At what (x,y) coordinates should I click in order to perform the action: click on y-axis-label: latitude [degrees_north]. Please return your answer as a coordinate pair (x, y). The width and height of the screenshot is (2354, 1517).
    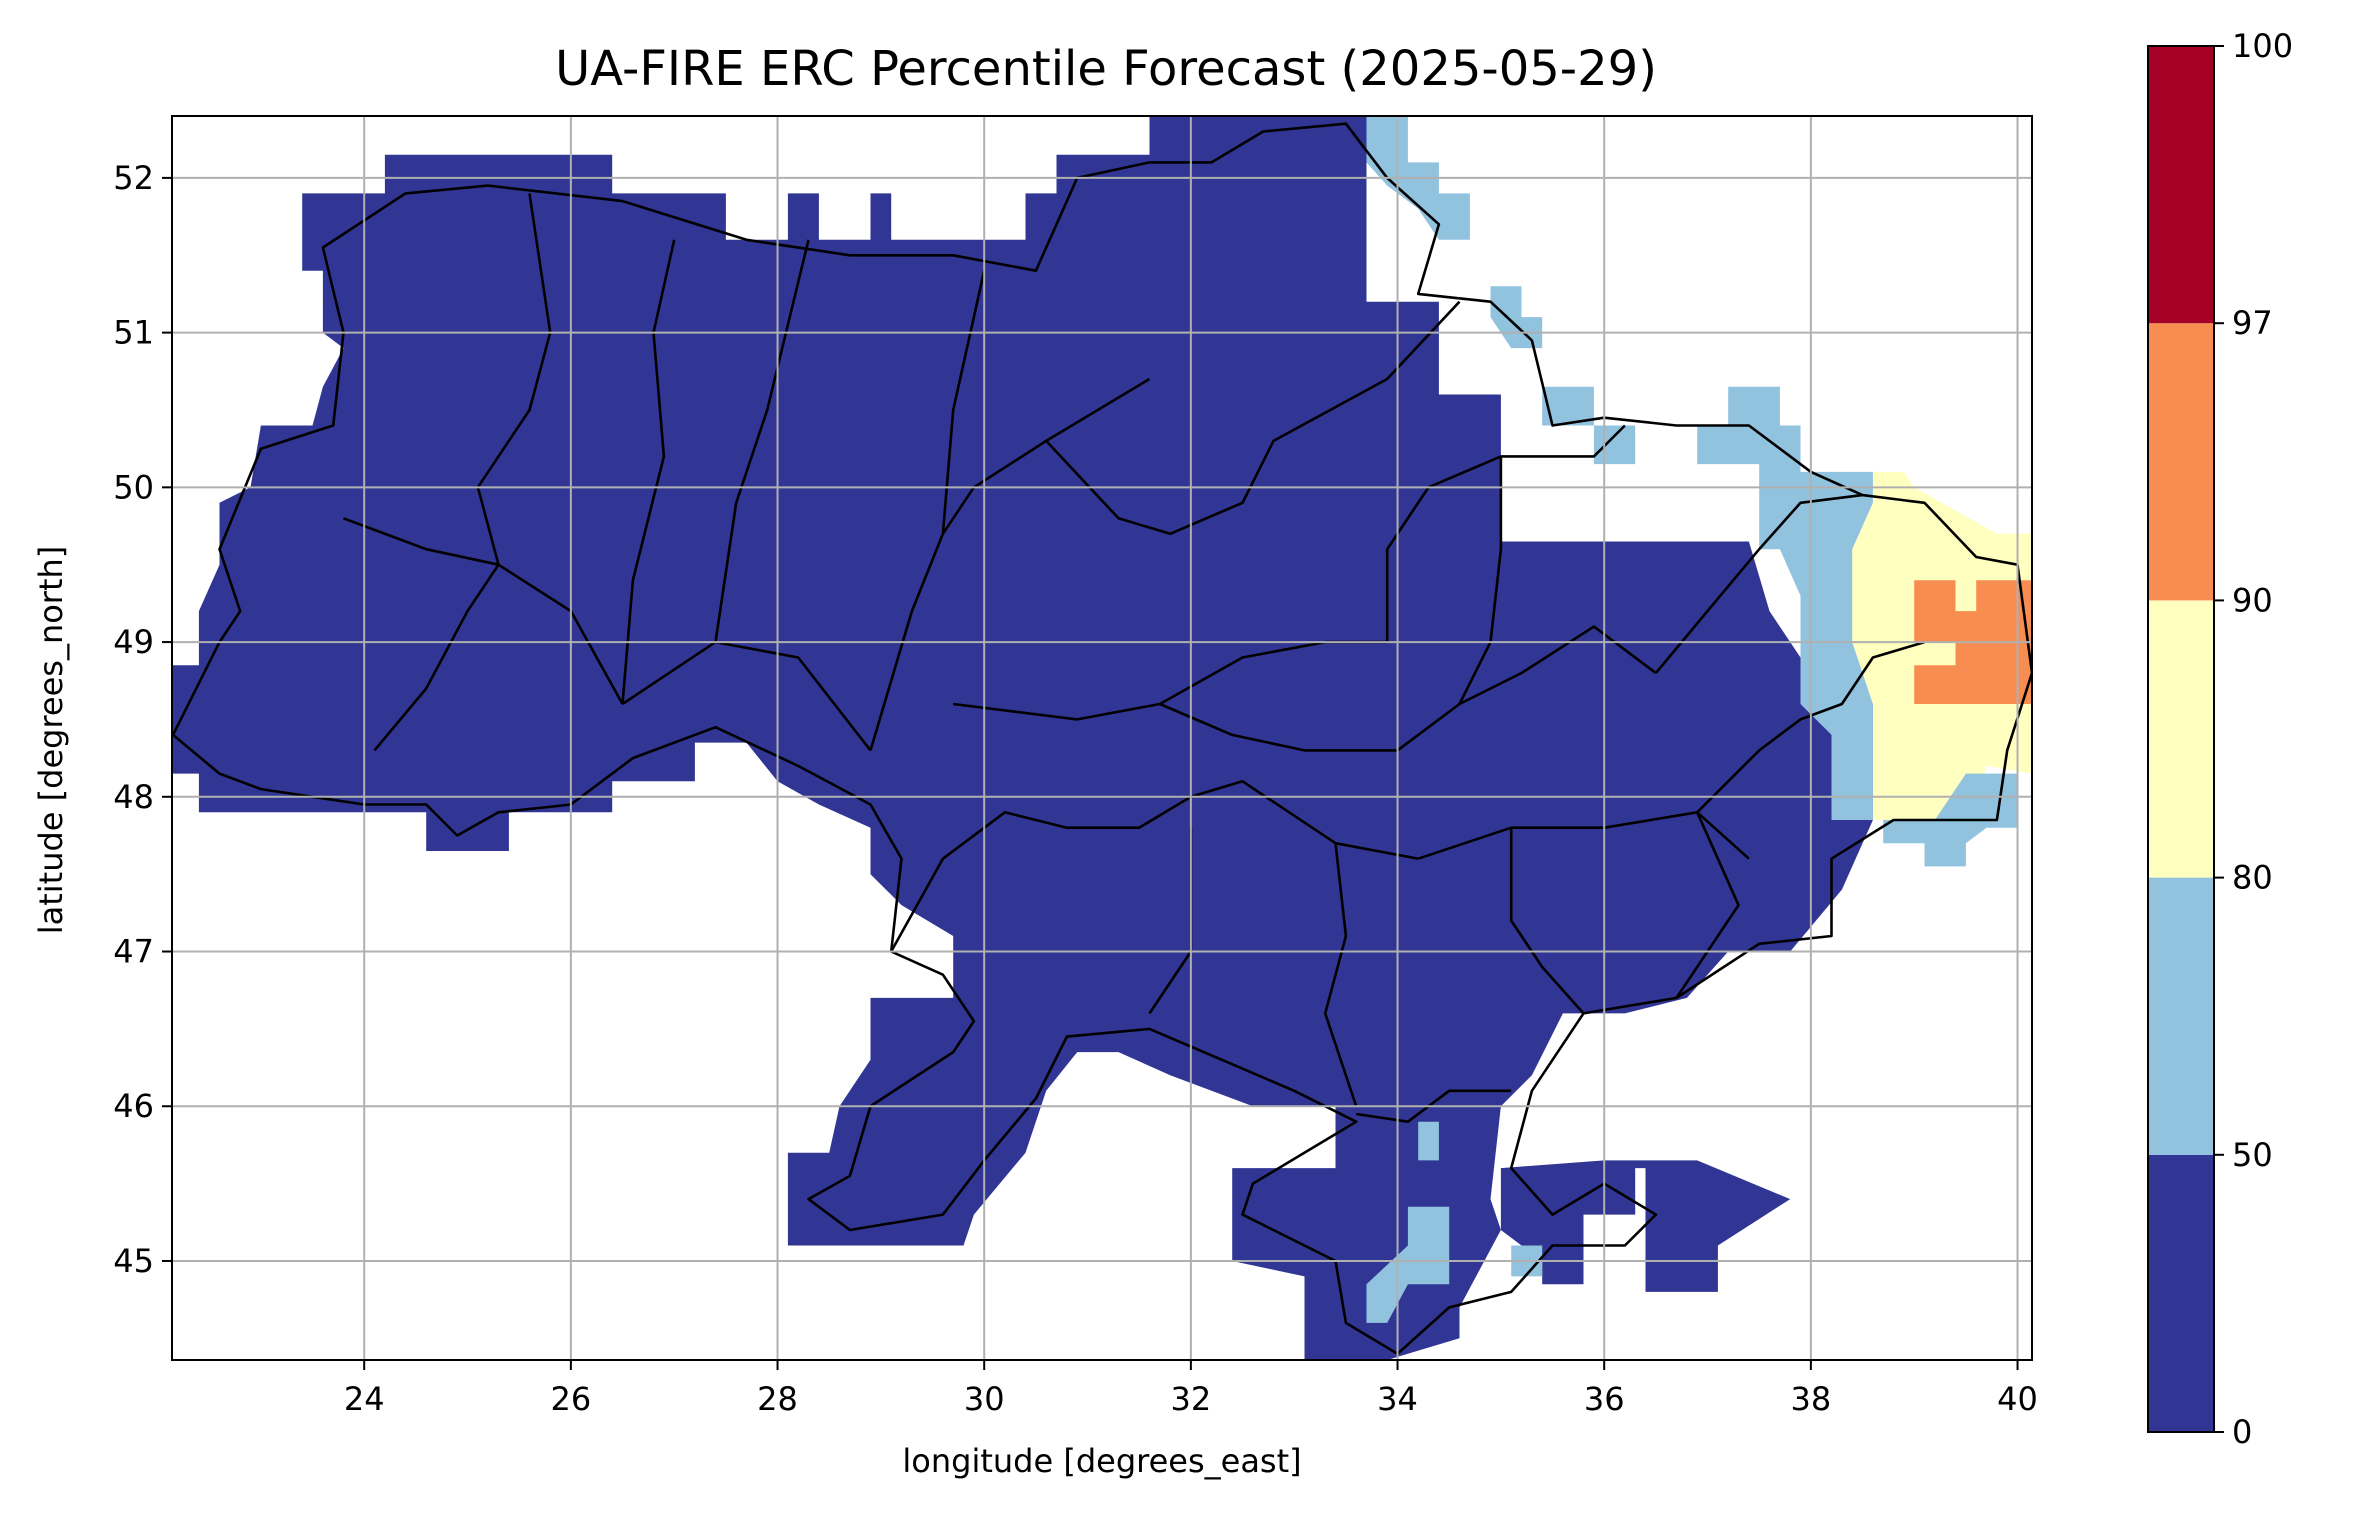
    Looking at the image, I should click on (51, 740).